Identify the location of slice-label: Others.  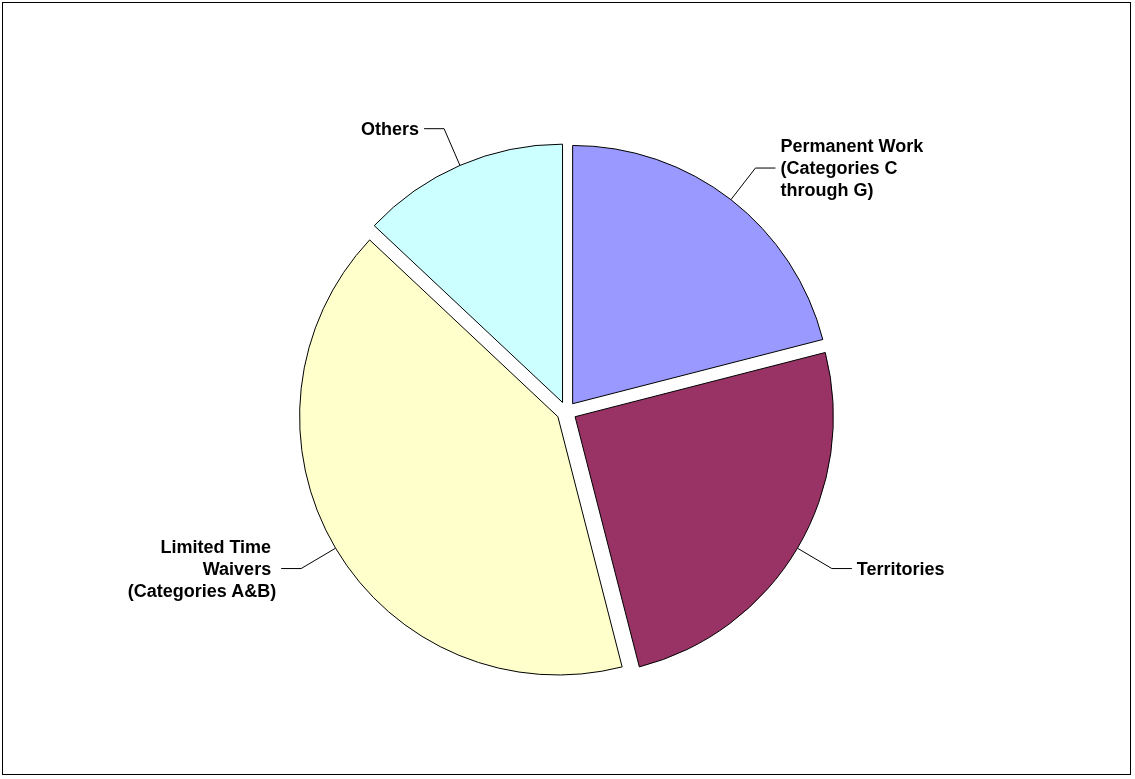
(390, 128).